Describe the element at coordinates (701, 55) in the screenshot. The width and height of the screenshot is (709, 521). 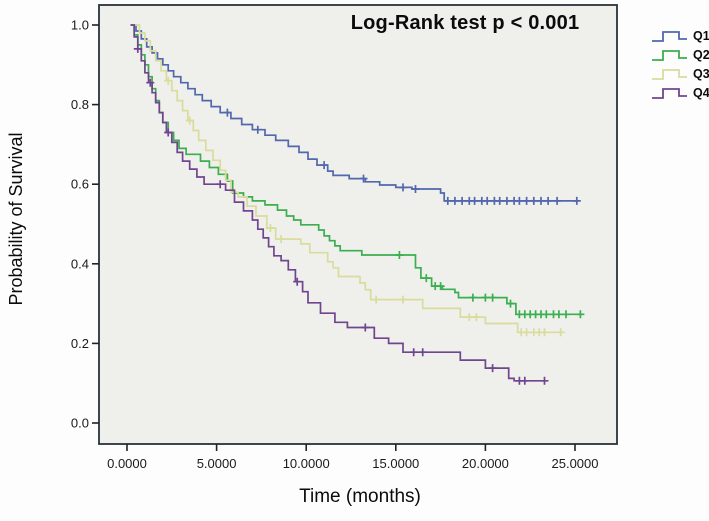
I see `legend-label: Q2` at that location.